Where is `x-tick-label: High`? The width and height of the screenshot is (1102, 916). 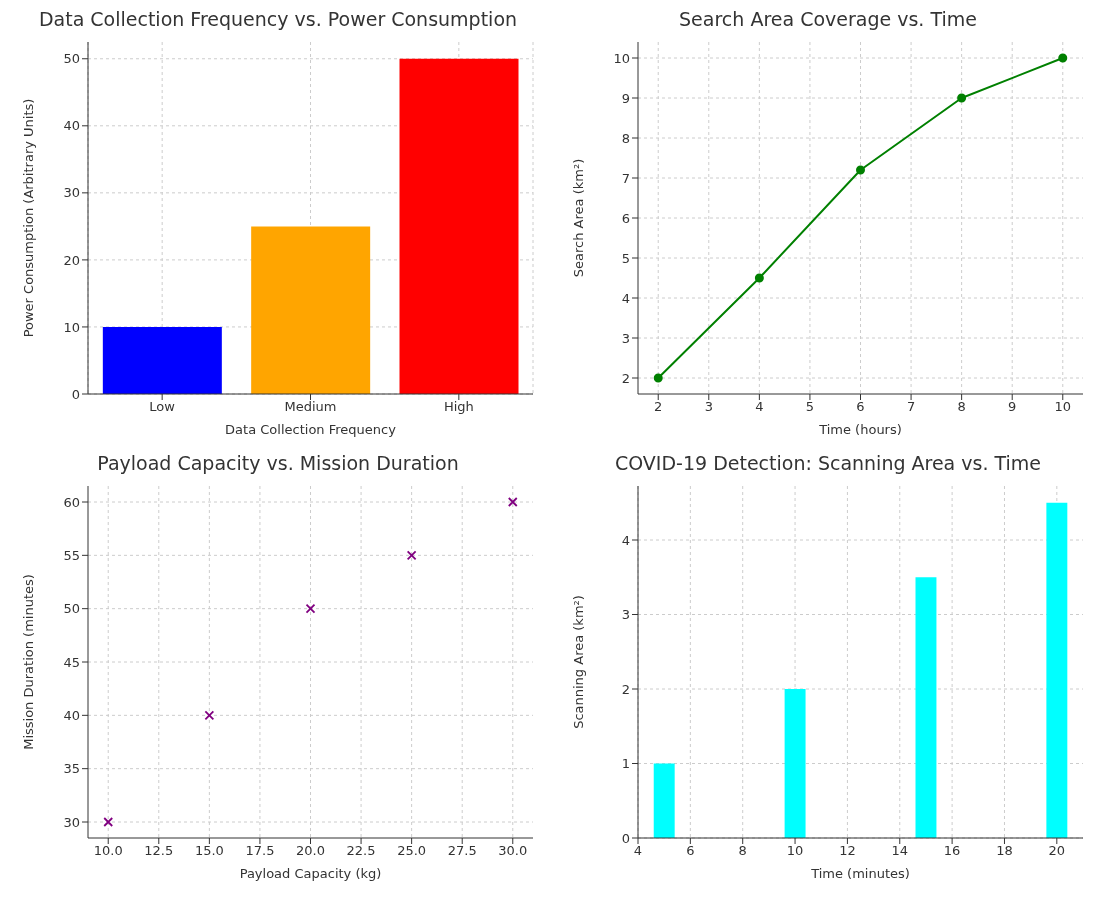 x-tick-label: High is located at coordinates (458, 407).